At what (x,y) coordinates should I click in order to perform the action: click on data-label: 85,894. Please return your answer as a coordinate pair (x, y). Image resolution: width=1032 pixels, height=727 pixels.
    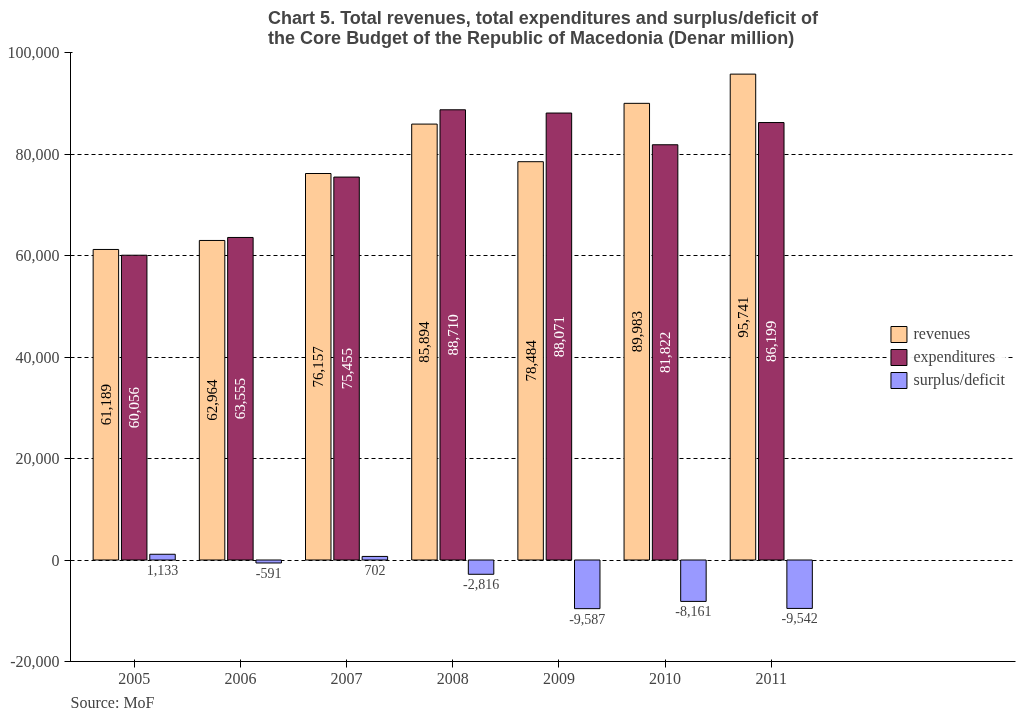
    Looking at the image, I should click on (424, 341).